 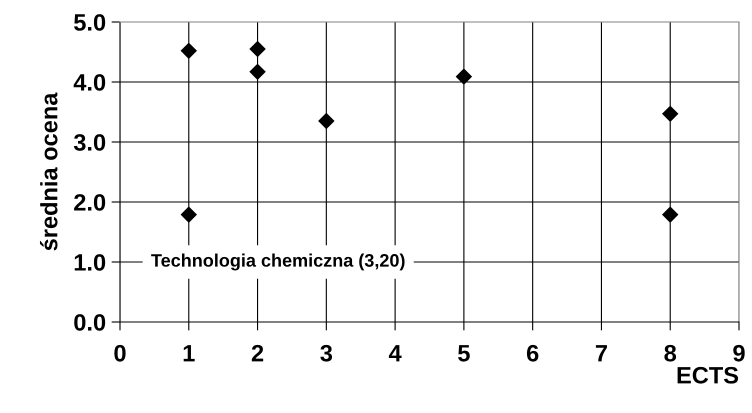 What do you see at coordinates (90, 22) in the screenshot?
I see `y-tick-label: 5.0` at bounding box center [90, 22].